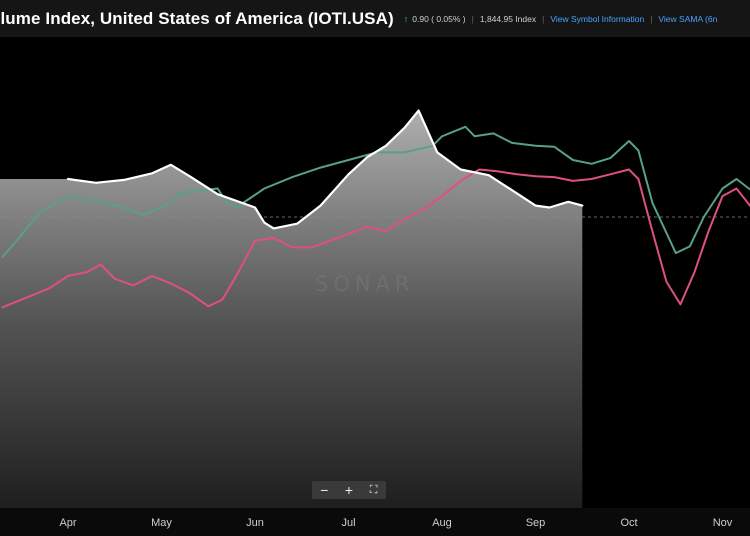  I want to click on view-symbol-info-link: View Symbol Information, so click(597, 18).